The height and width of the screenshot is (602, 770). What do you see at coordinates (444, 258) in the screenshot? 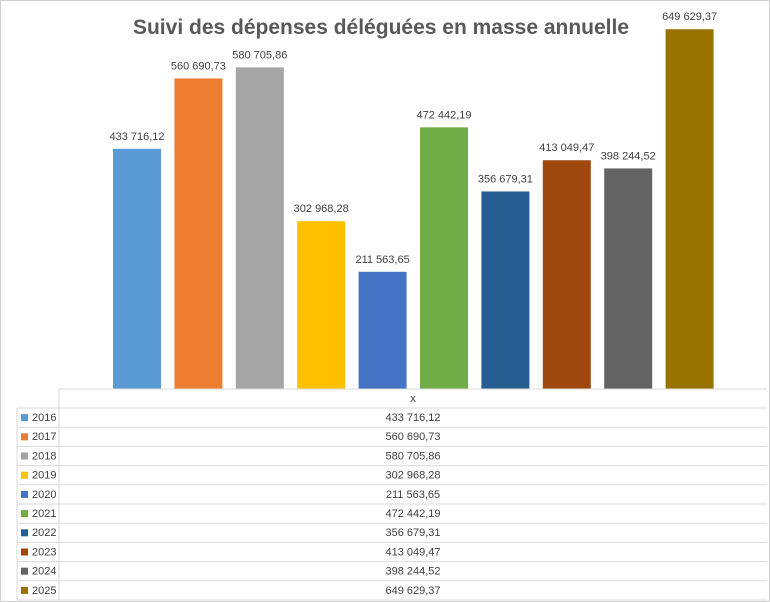
I see `bar-2021` at bounding box center [444, 258].